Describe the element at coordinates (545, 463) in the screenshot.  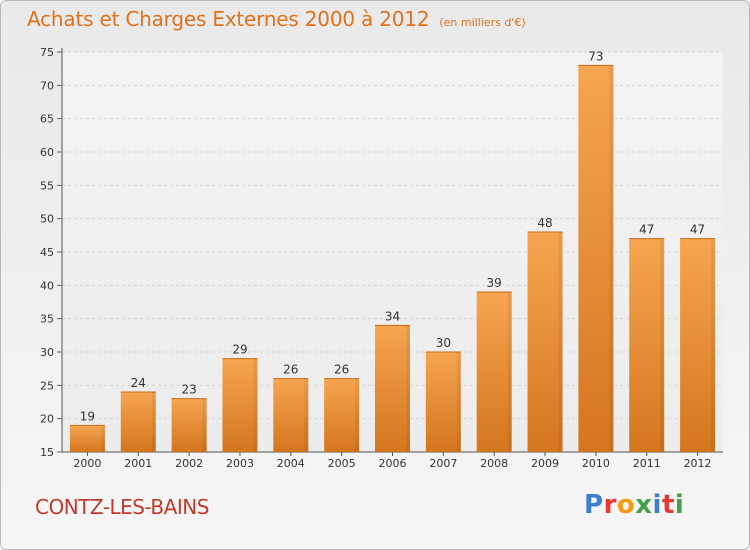
I see `x-tick-label: 2009` at that location.